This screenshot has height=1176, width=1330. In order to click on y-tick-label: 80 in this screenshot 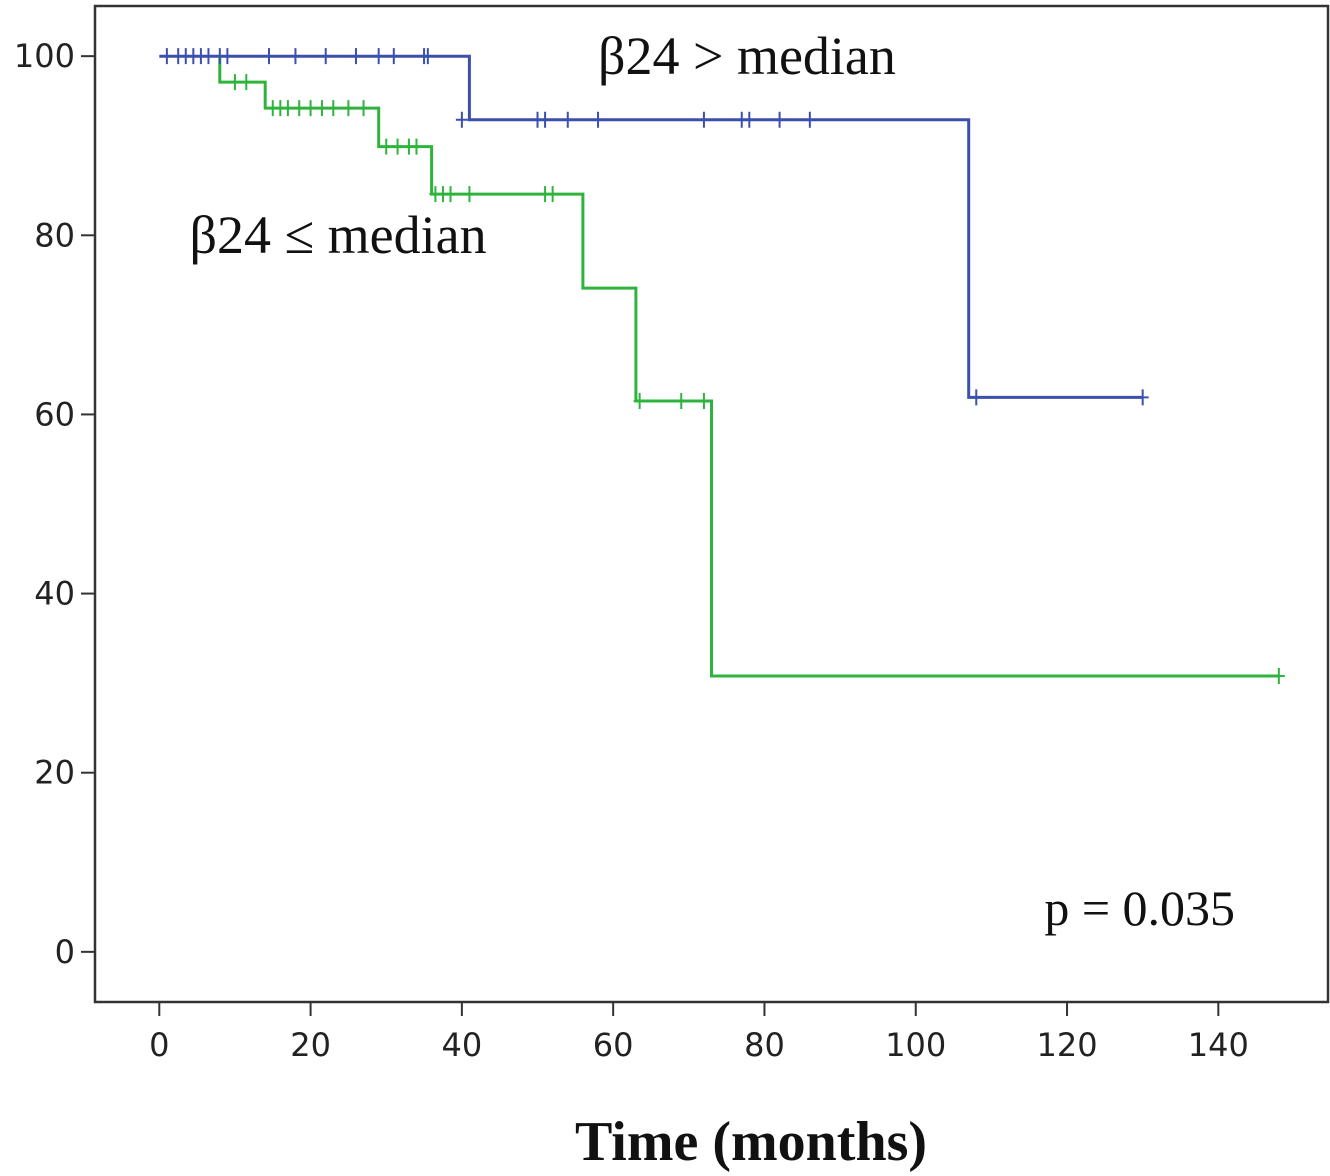, I will do `click(54, 235)`.